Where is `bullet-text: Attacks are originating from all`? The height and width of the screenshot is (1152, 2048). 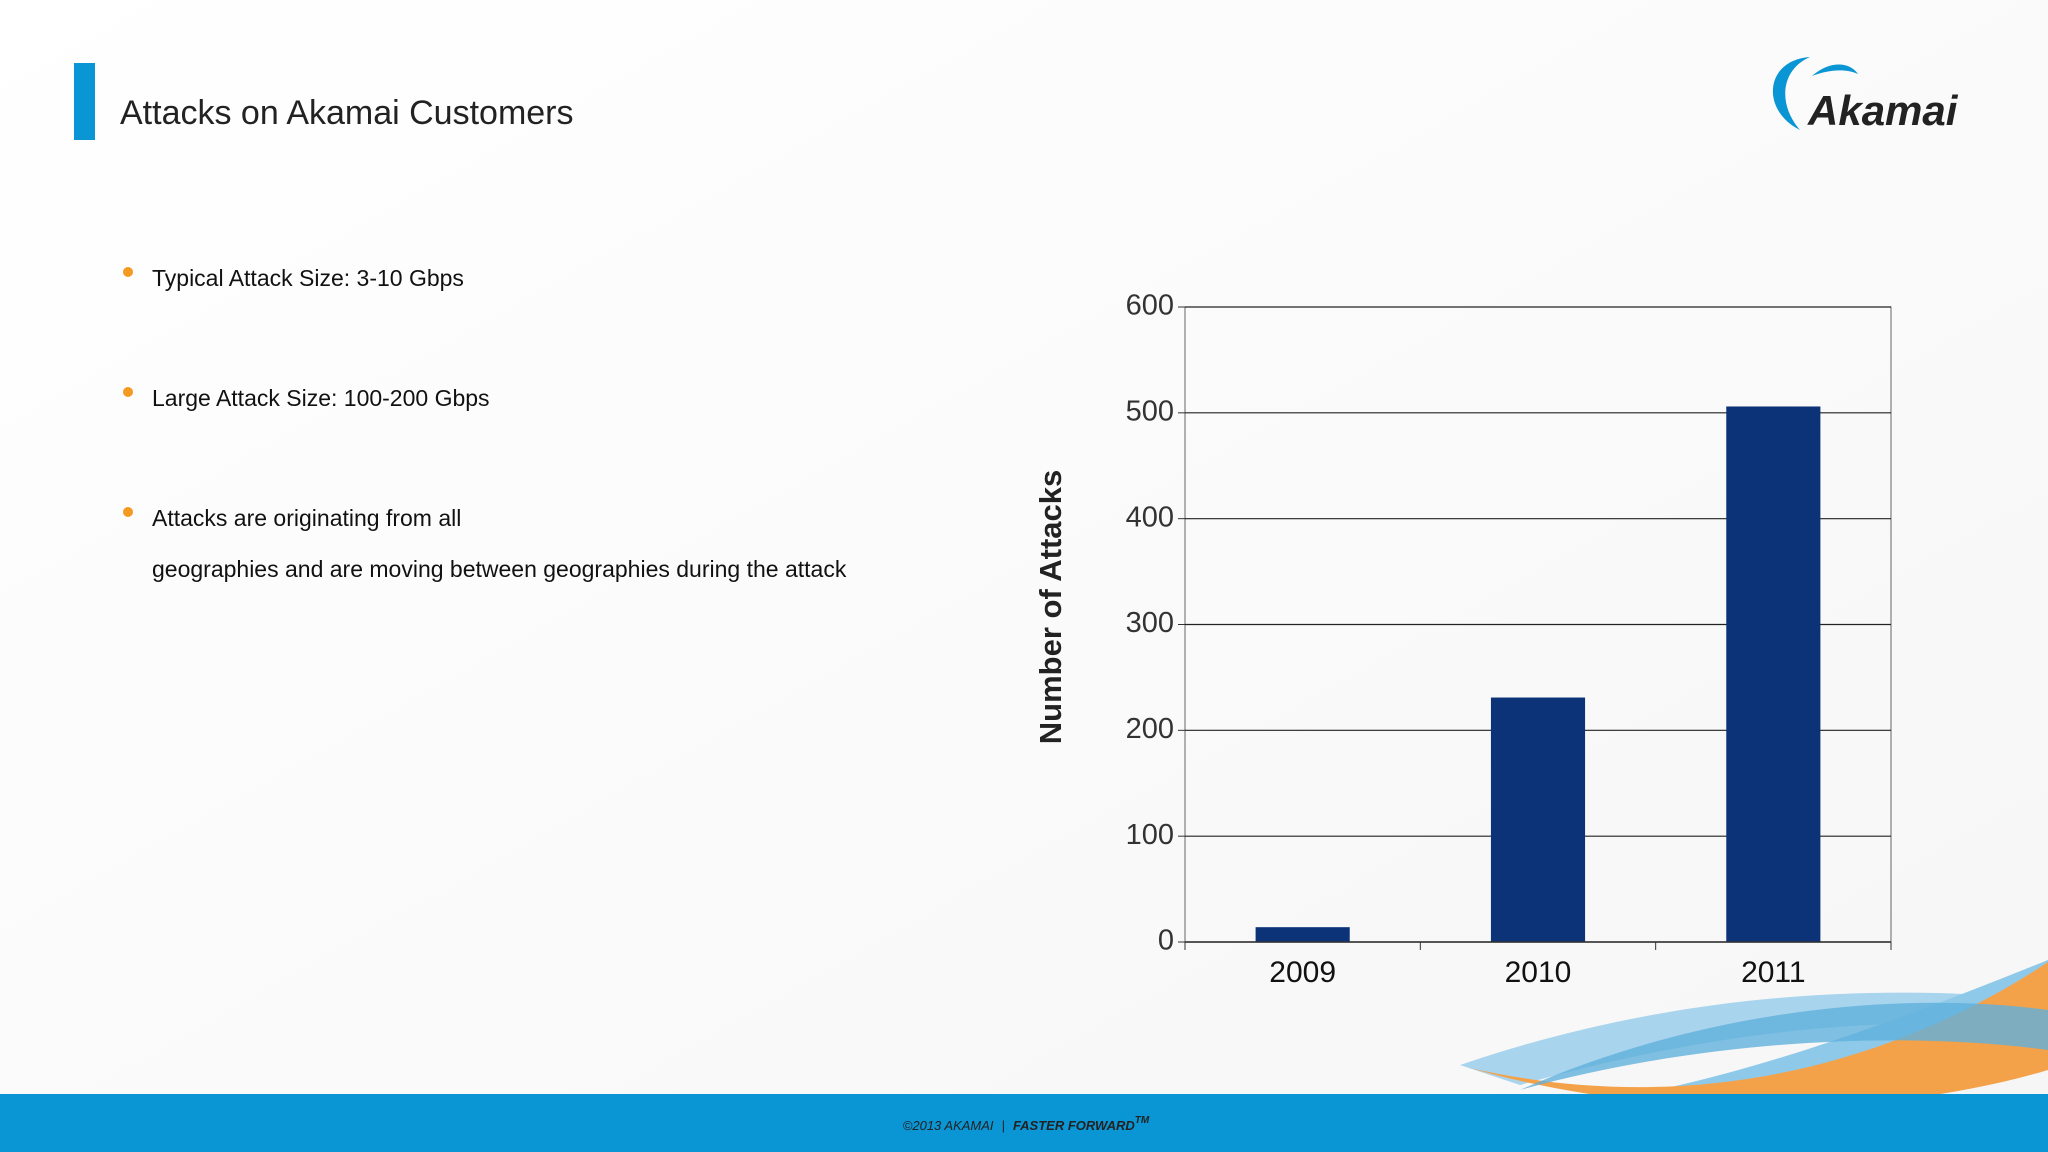
bullet-text: Attacks are originating from all is located at coordinates (306, 518).